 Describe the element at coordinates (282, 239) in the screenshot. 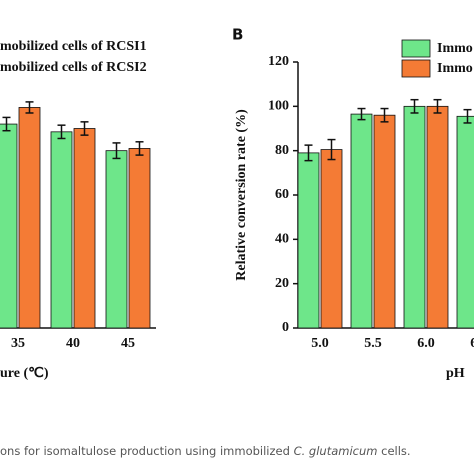

I see `y-tick-label: 40` at that location.